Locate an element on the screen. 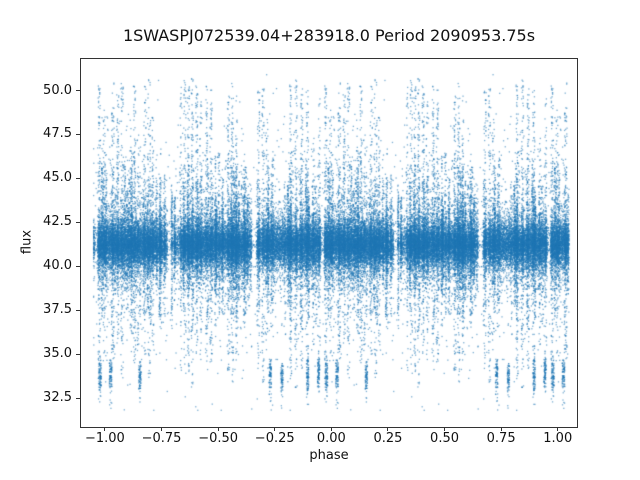 The width and height of the screenshot is (640, 480). x-tick-label: −1.00 is located at coordinates (104, 438).